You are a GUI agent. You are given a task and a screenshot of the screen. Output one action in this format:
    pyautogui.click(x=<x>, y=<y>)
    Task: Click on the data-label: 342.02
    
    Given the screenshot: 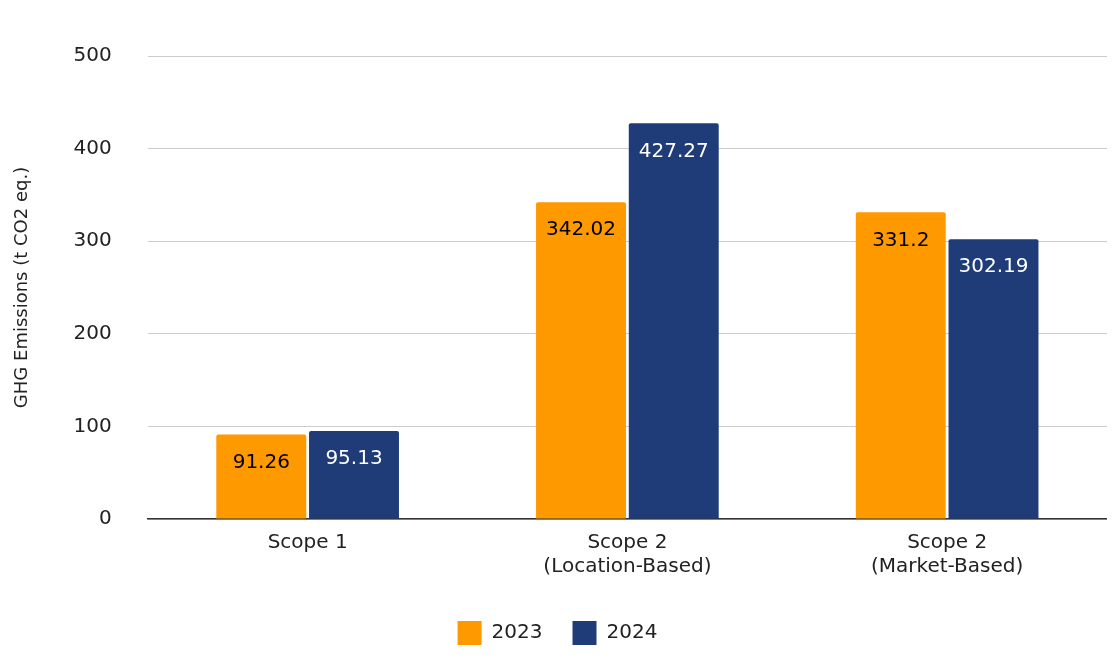 What is the action you would take?
    pyautogui.click(x=581, y=228)
    